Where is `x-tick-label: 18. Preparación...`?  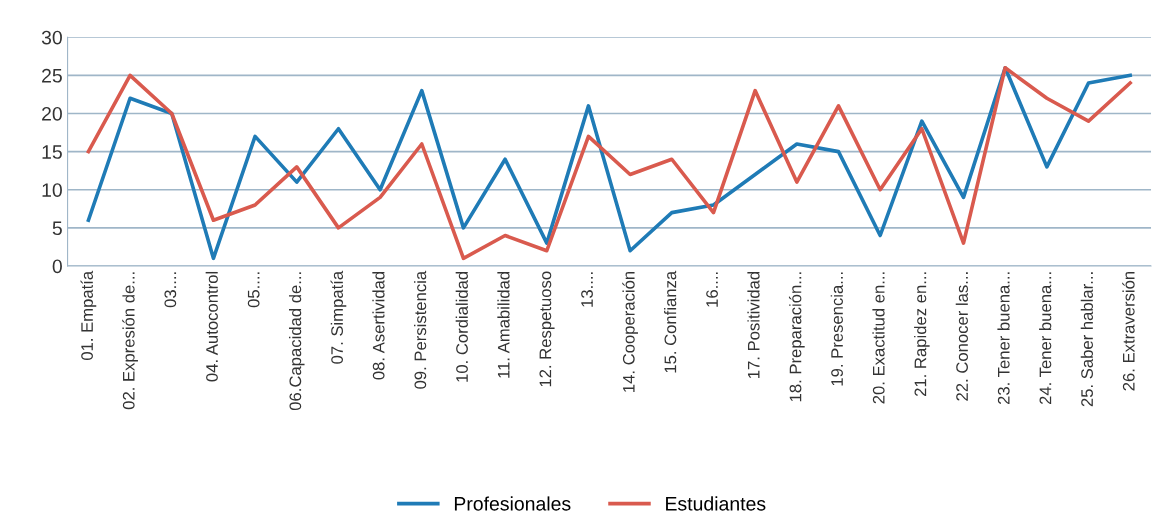 x-tick-label: 18. Preparación... is located at coordinates (796, 337).